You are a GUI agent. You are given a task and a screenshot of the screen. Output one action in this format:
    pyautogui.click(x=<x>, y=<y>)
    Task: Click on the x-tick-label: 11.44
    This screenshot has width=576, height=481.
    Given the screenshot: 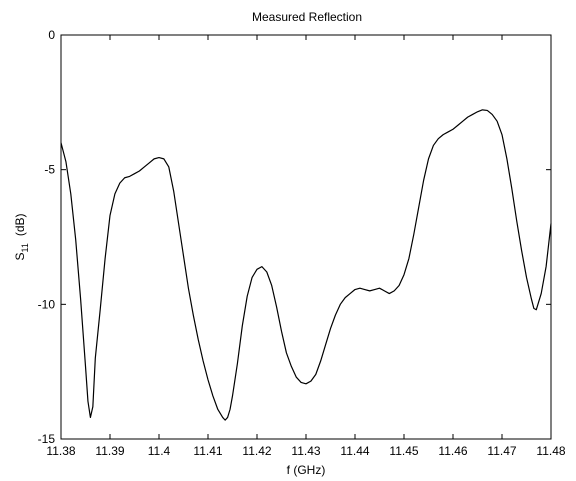 What is the action you would take?
    pyautogui.click(x=354, y=451)
    